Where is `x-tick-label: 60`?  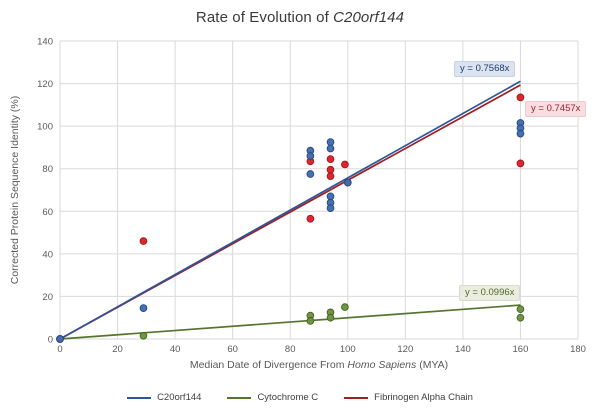 x-tick-label: 60 is located at coordinates (232, 349).